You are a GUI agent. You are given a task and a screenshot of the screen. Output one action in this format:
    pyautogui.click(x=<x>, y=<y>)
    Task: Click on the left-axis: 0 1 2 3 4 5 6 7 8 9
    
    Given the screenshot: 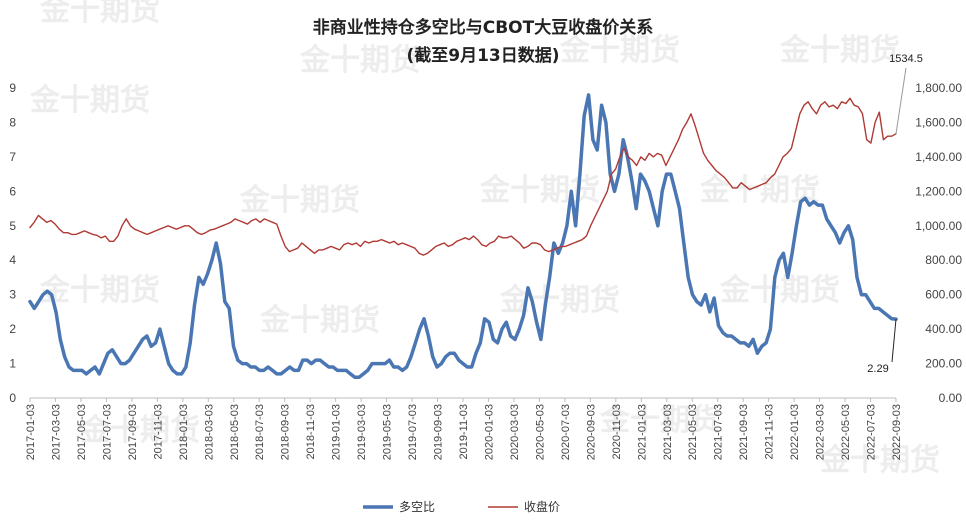 What is the action you would take?
    pyautogui.click(x=12, y=243)
    